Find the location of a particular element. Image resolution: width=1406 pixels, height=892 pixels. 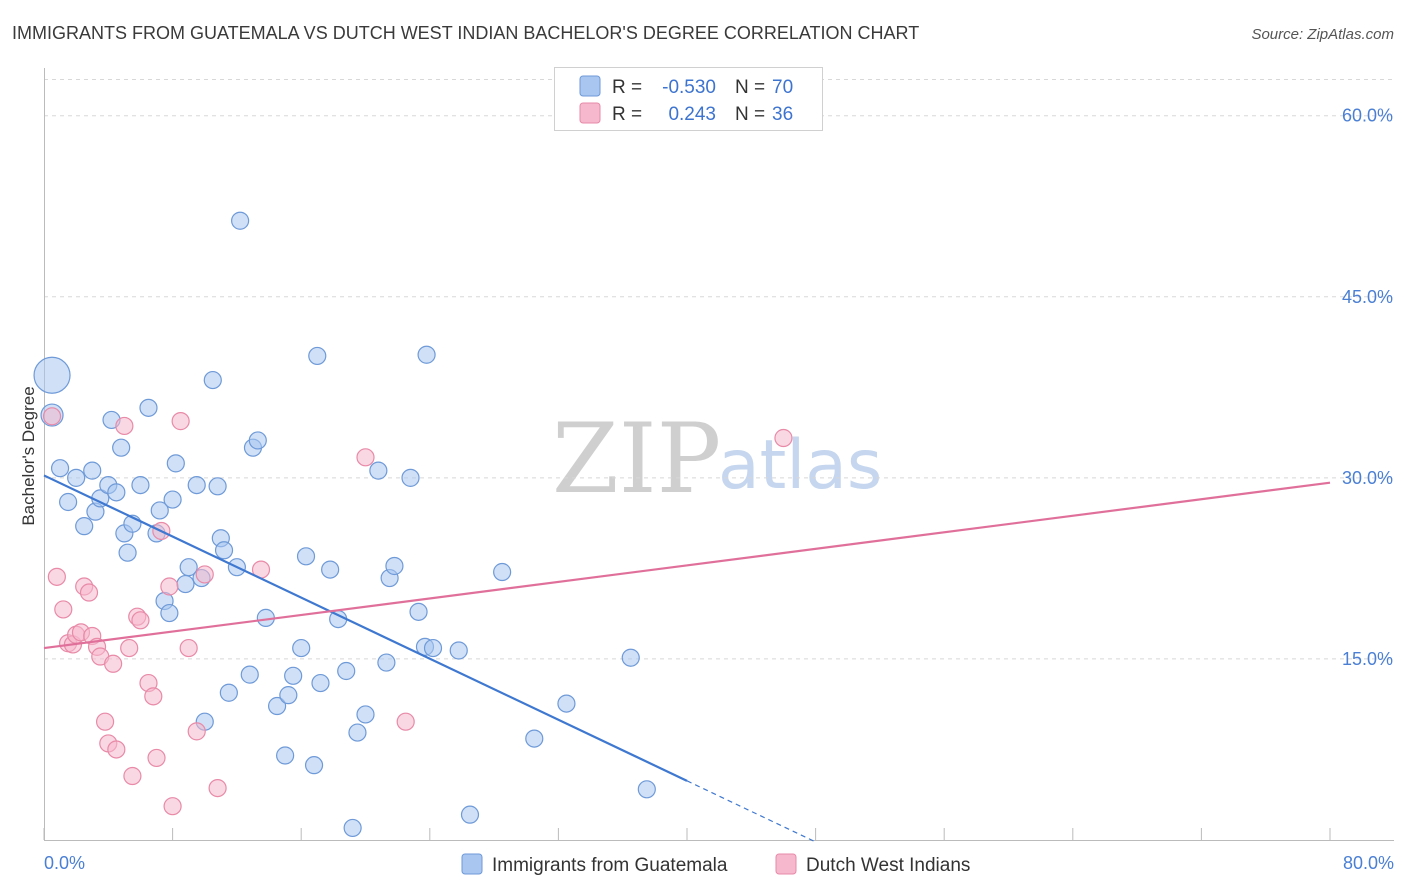

legend-n-label-1: N = is located at coordinates (750, 87).